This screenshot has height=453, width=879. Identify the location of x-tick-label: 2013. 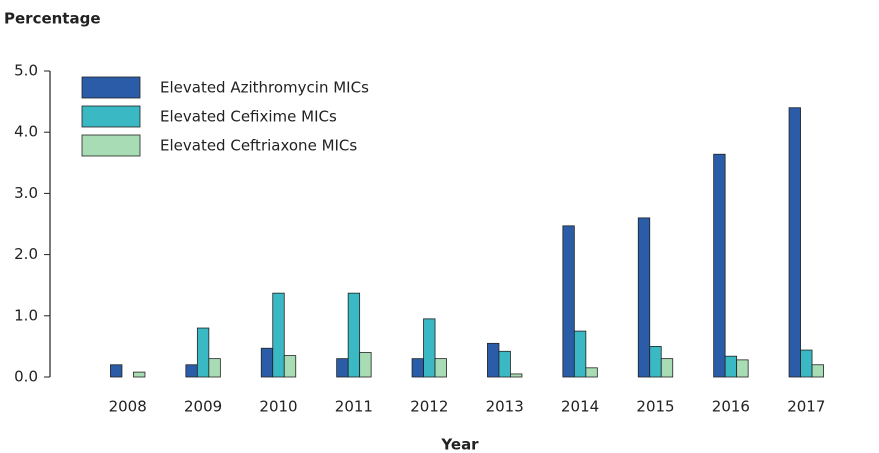
(505, 407).